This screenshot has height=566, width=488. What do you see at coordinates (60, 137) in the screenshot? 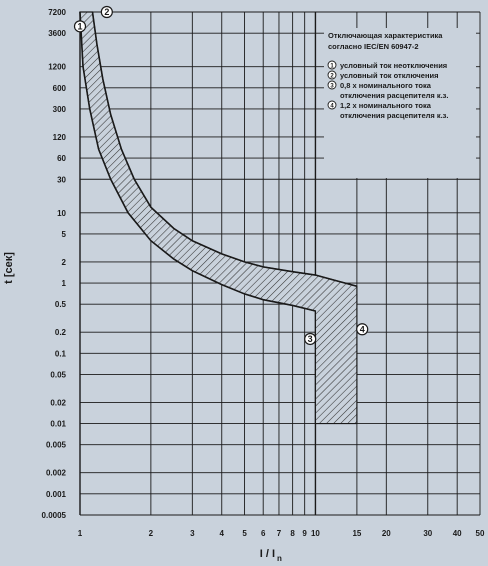
I see `y-tick-label: 120` at bounding box center [60, 137].